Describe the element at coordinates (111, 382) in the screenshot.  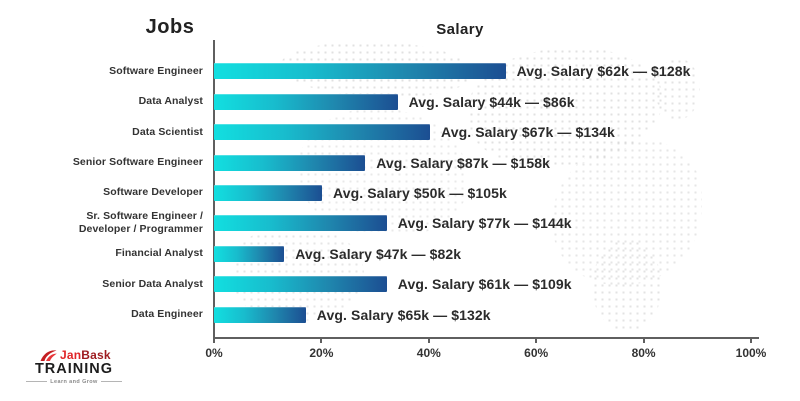
I see `tagline-rule-right` at that location.